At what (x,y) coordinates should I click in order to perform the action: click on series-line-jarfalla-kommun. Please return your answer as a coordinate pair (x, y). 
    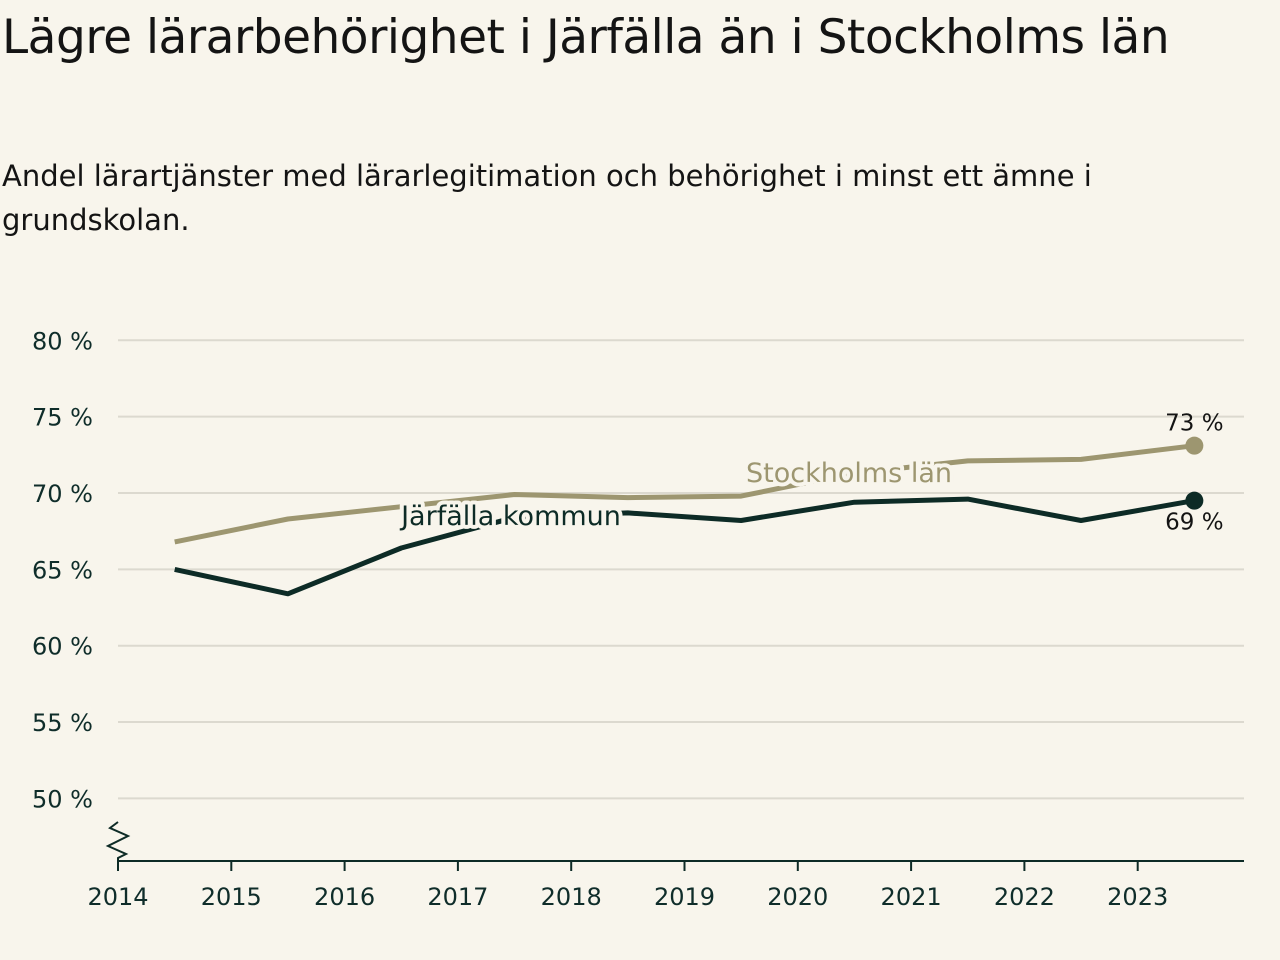
    Looking at the image, I should click on (684, 546).